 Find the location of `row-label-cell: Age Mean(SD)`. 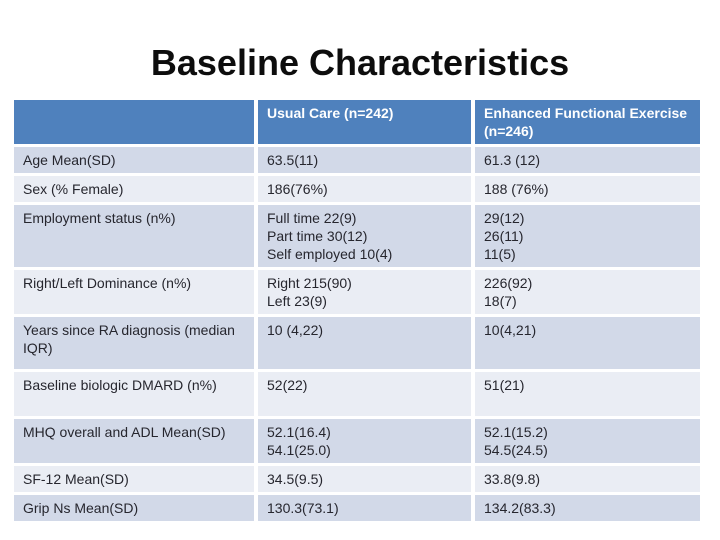

row-label-cell: Age Mean(SD) is located at coordinates (136, 161).